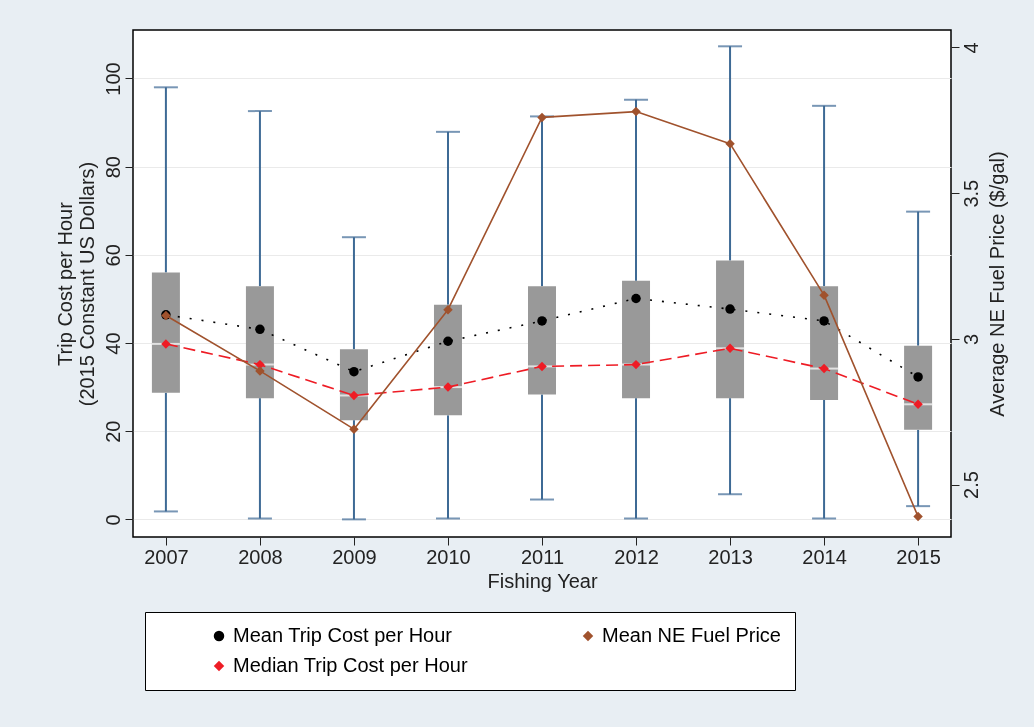 The image size is (1034, 727). Describe the element at coordinates (730, 556) in the screenshot. I see `x-tick-label: 2013` at that location.